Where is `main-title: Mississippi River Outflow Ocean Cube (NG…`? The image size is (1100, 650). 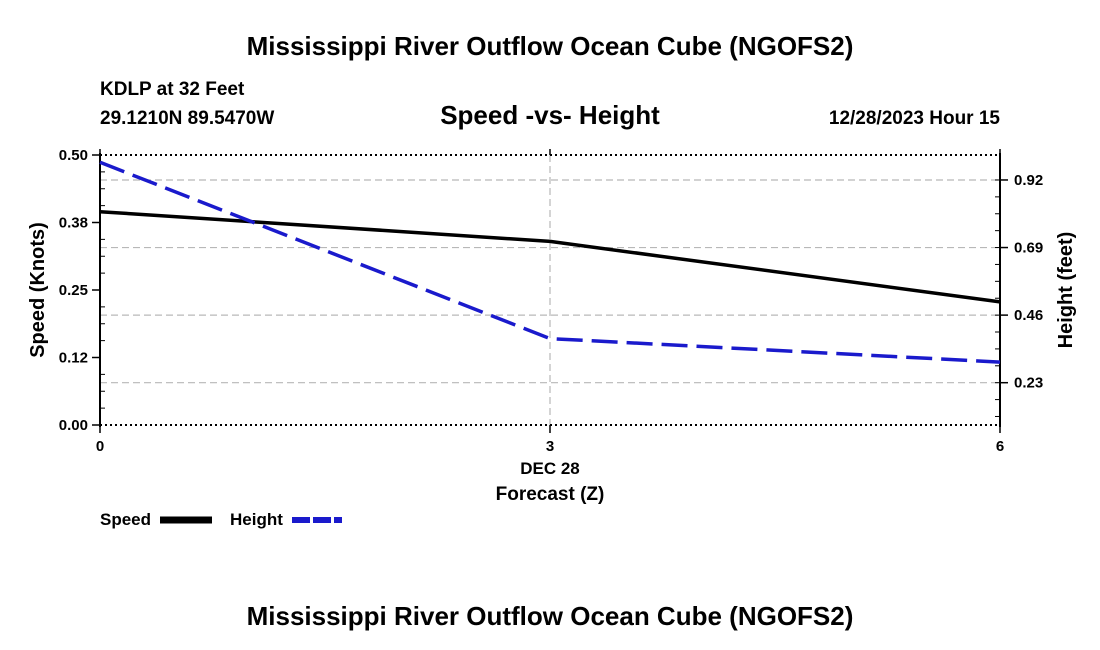
main-title: Mississippi River Outflow Ocean Cube (NG… is located at coordinates (550, 46).